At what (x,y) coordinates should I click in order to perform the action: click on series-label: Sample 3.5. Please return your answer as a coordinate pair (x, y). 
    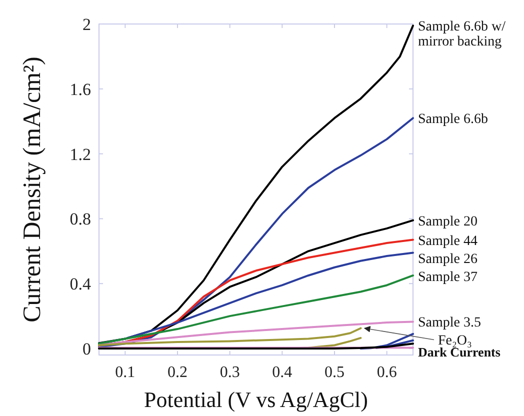
    Looking at the image, I should click on (449, 323).